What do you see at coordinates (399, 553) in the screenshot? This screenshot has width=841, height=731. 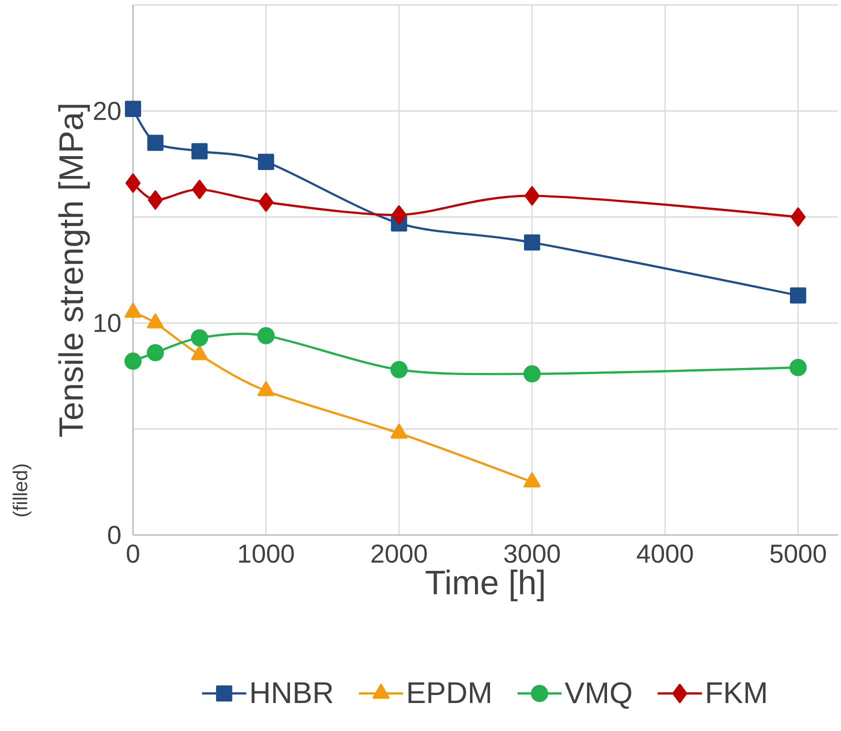 I see `x-tick-label: 2000` at bounding box center [399, 553].